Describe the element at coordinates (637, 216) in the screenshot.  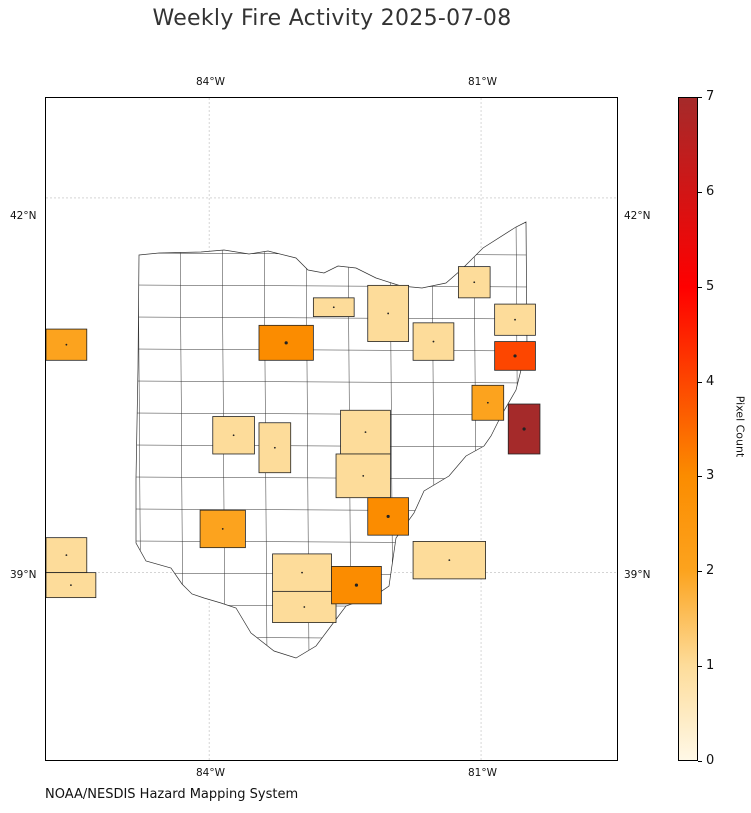
I see `lat-tick-right-42: 42°N` at that location.